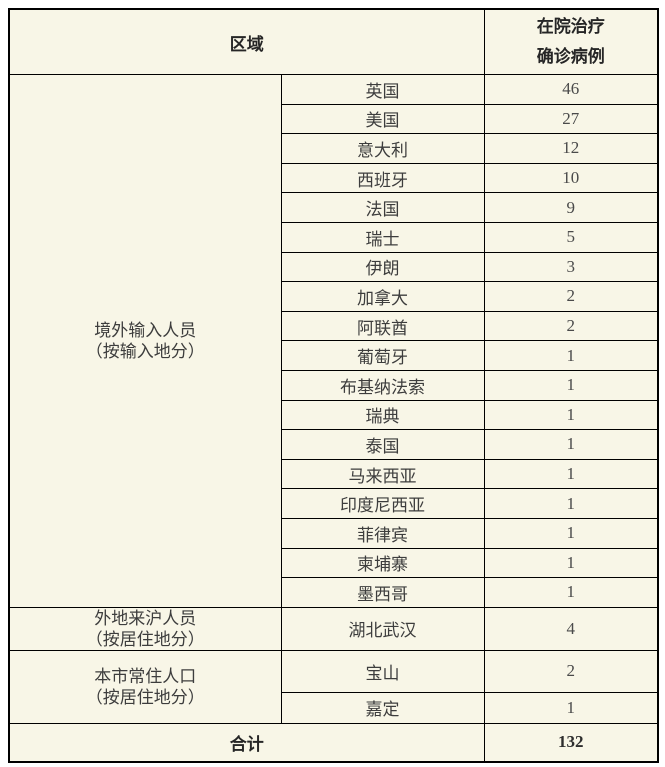  Describe the element at coordinates (571, 742) in the screenshot. I see `total-value-cell: 132` at that location.